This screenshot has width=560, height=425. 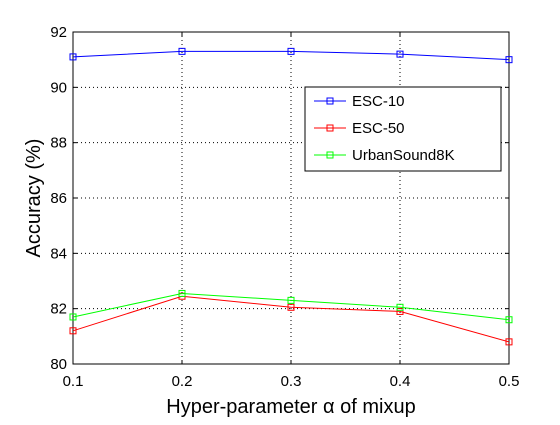 What do you see at coordinates (330, 155) in the screenshot?
I see `legend-marker-urbansound8k` at bounding box center [330, 155].